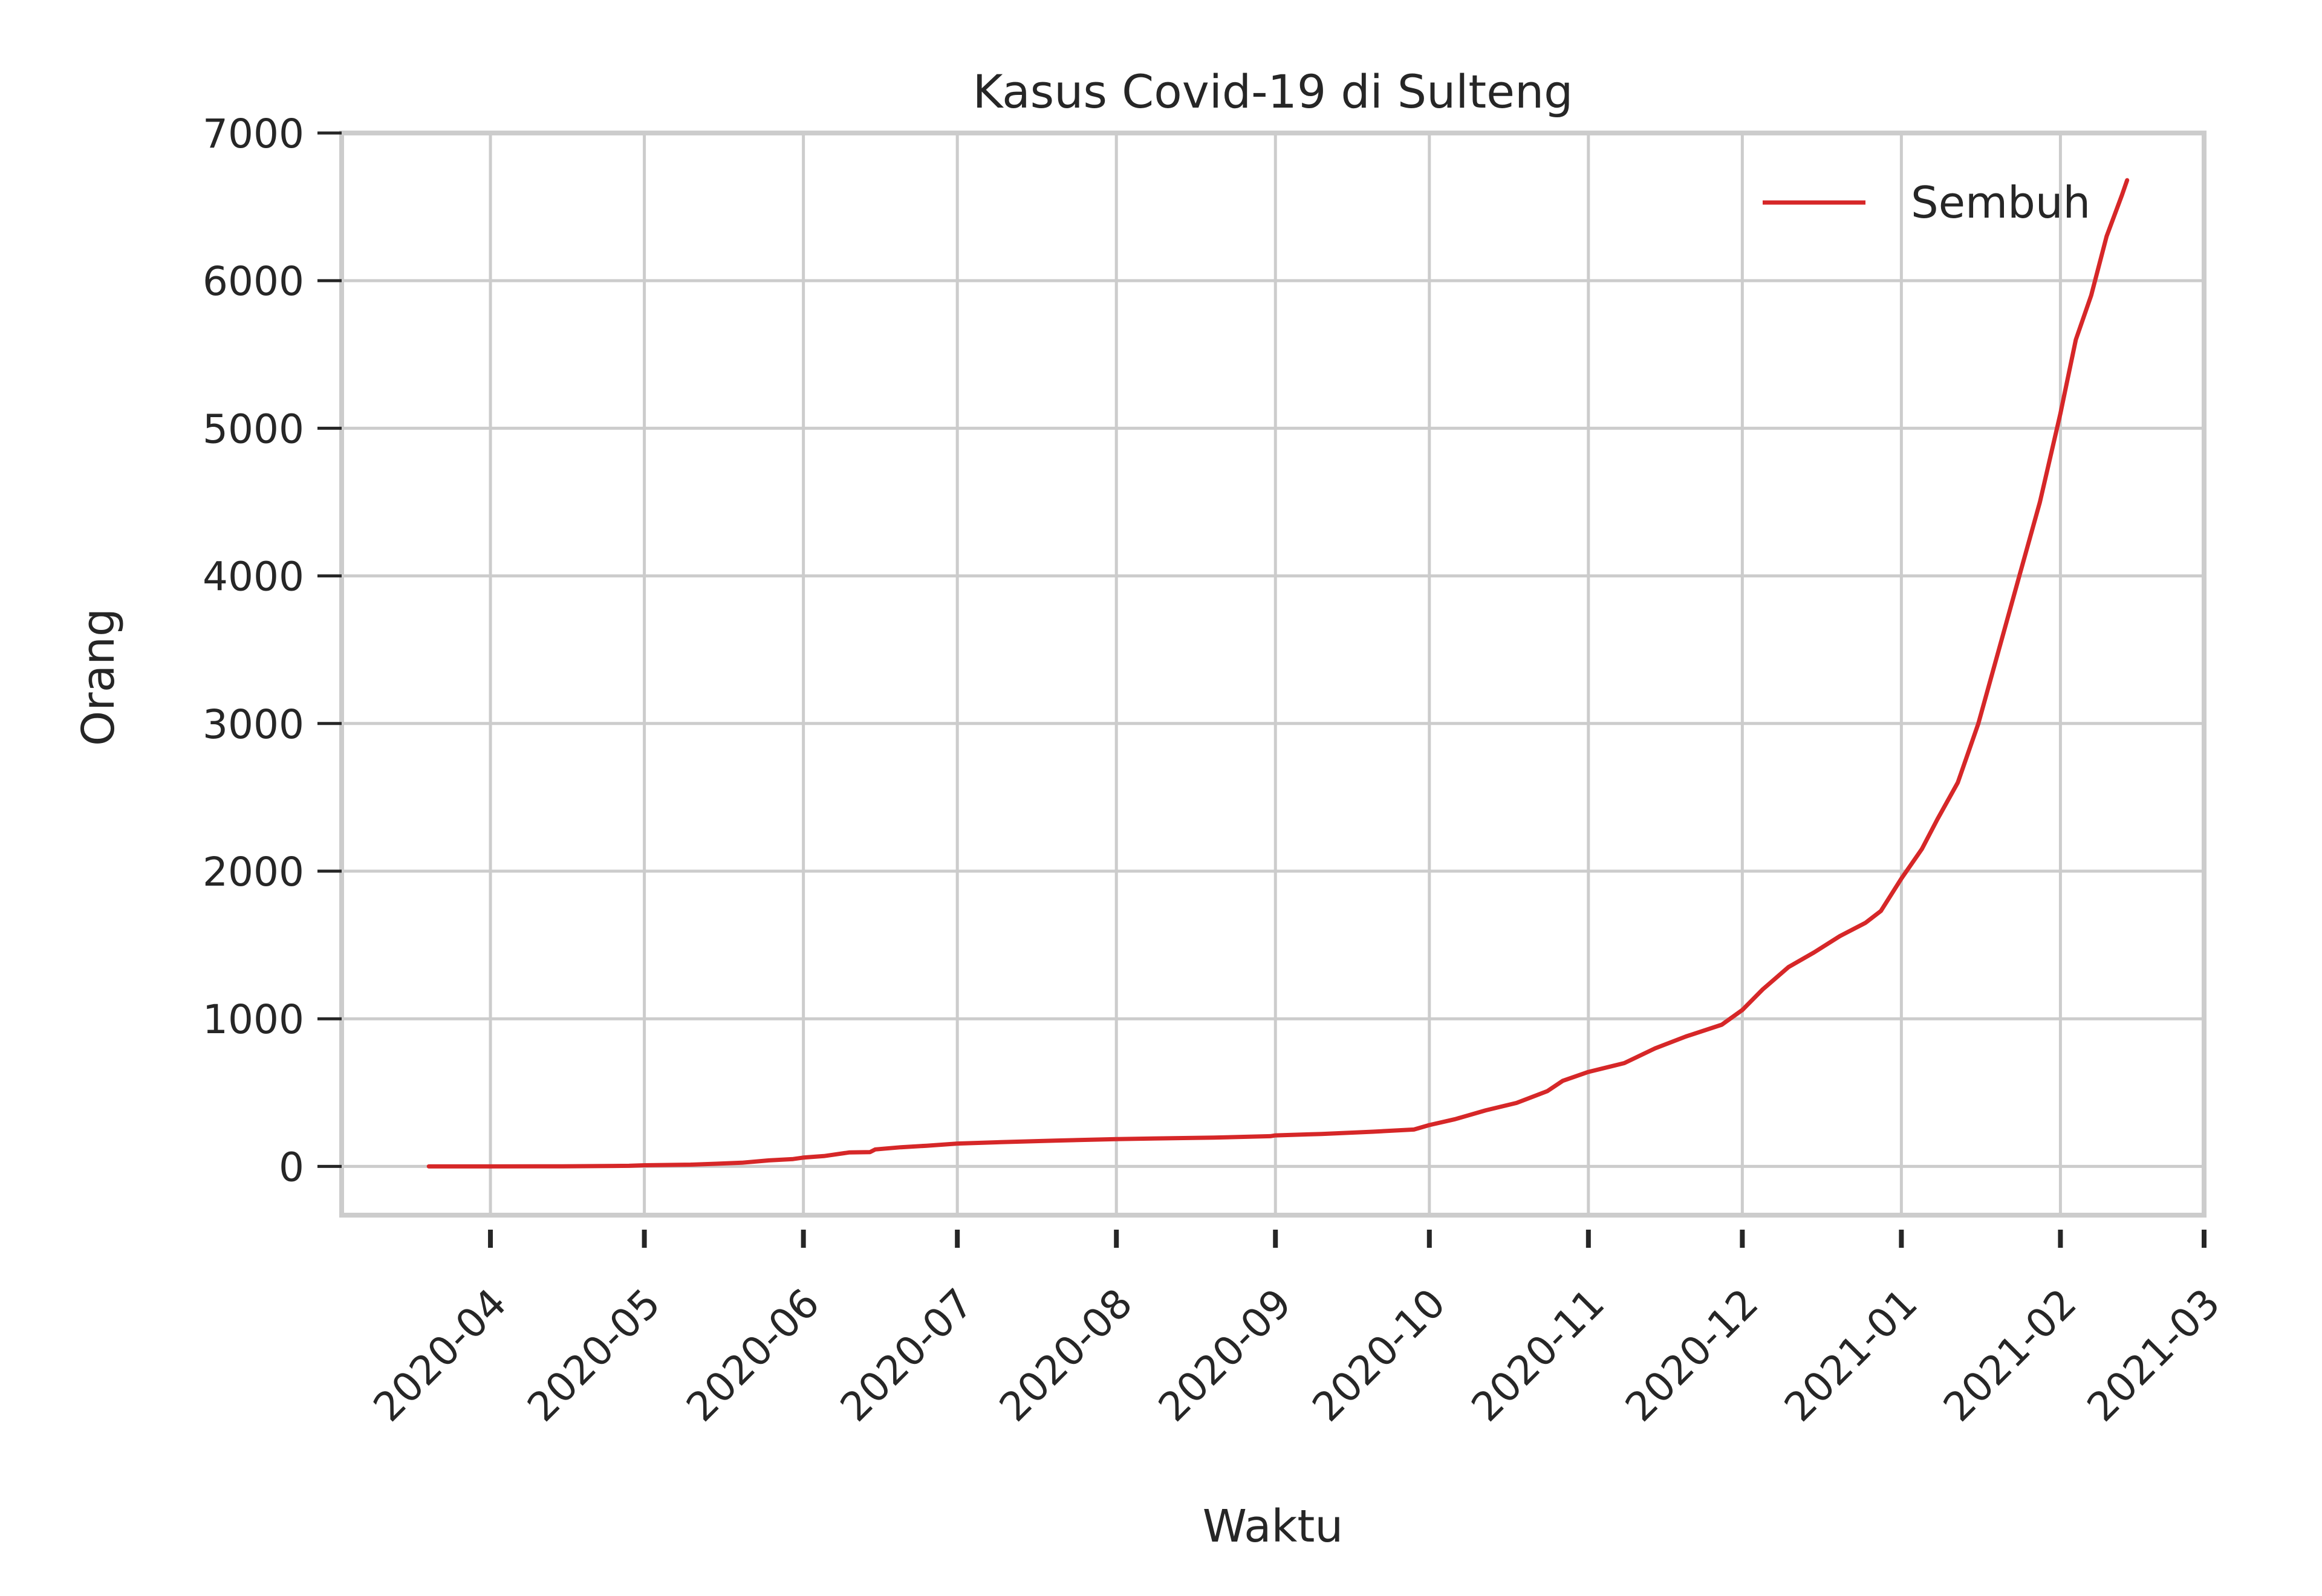 The height and width of the screenshot is (1596, 2322). Describe the element at coordinates (291, 1167) in the screenshot. I see `y-tick-label-0: 0` at that location.